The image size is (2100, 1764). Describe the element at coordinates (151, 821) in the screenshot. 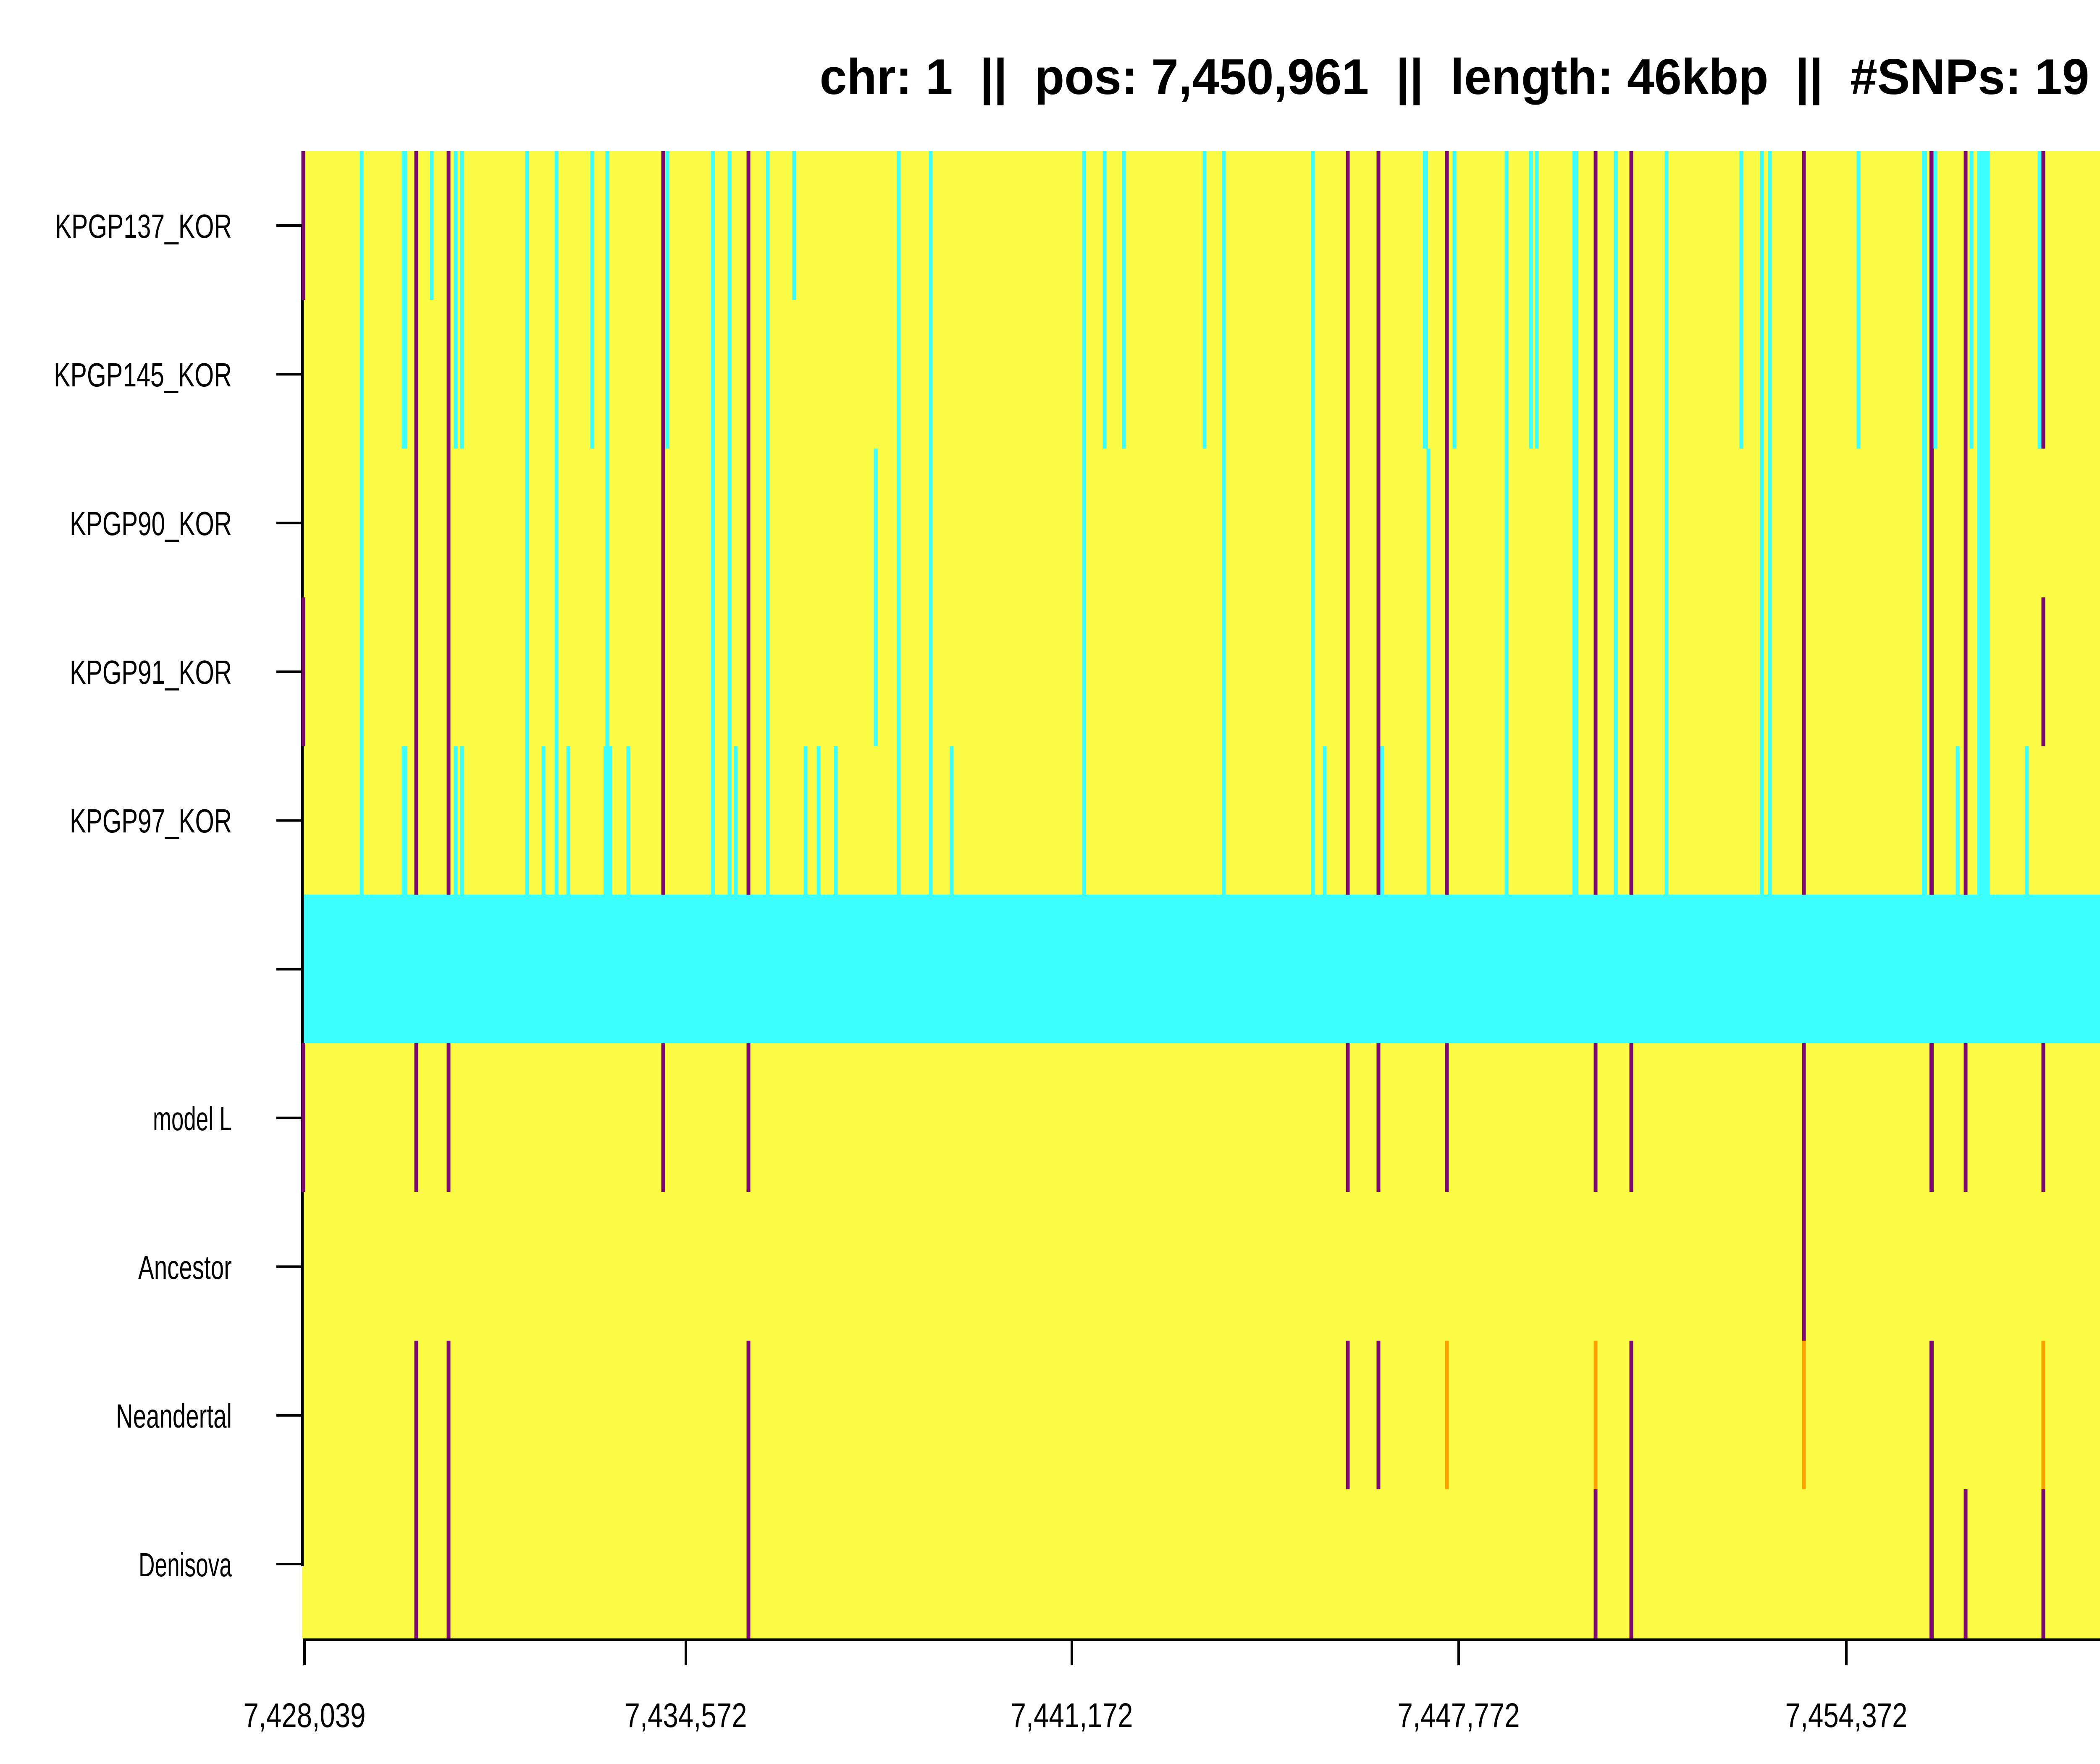

I see `svg-text: KPGP97_KOR` at that location.